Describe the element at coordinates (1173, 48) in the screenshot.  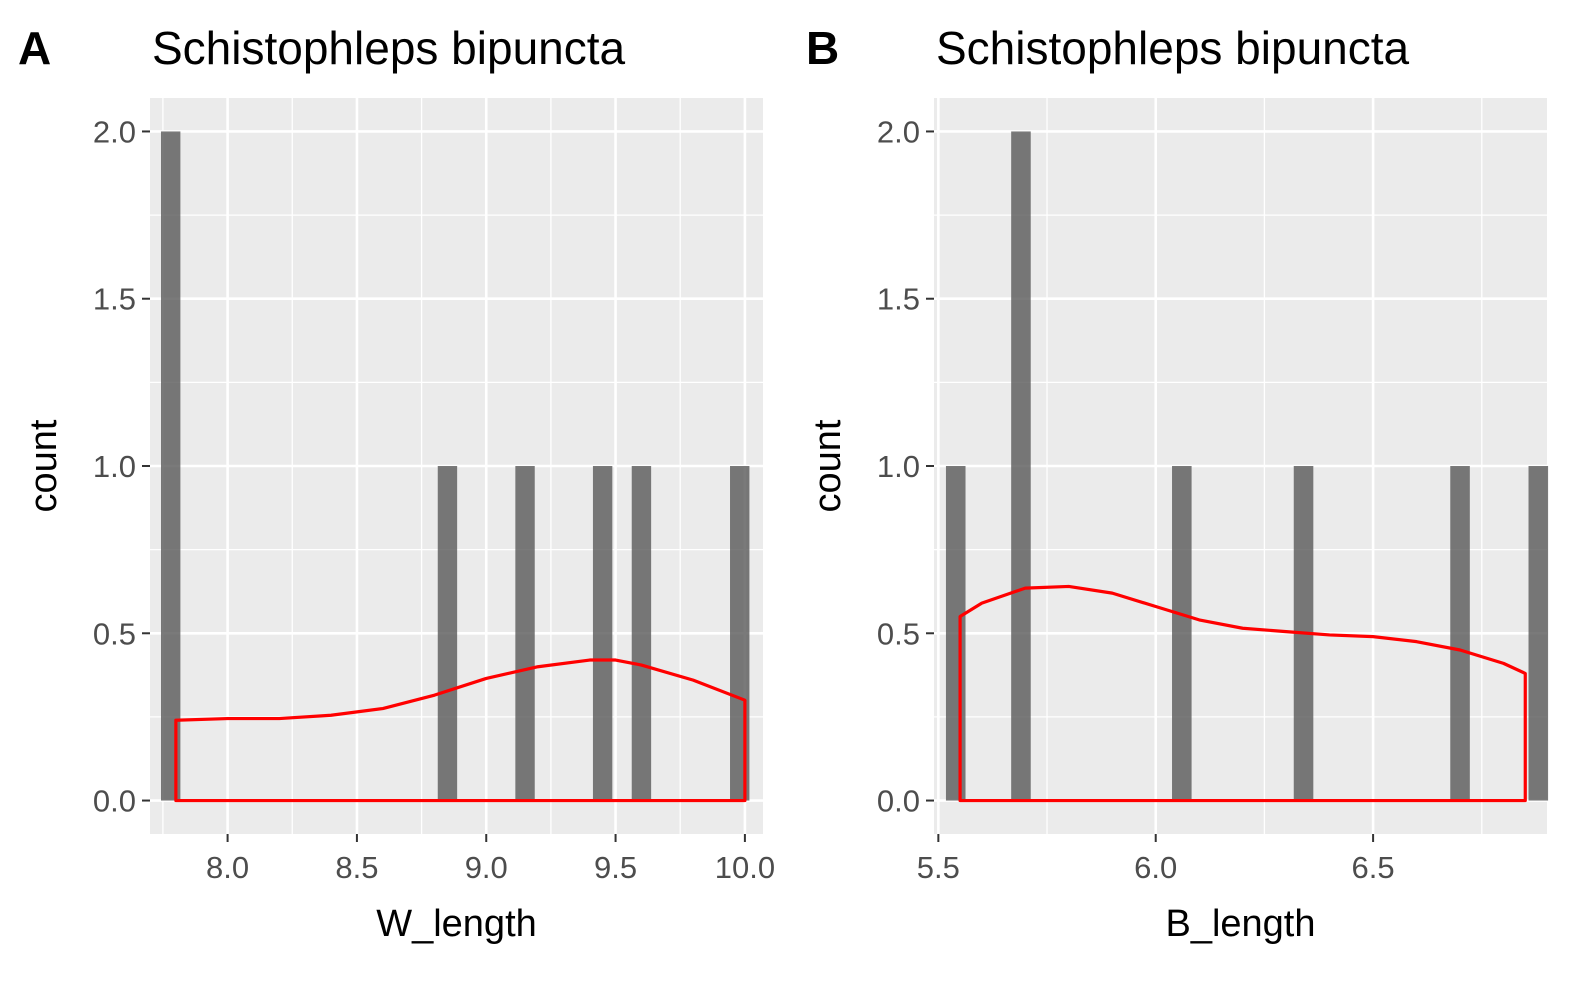
I see `chart-title-b: Schistophleps bipuncta` at that location.